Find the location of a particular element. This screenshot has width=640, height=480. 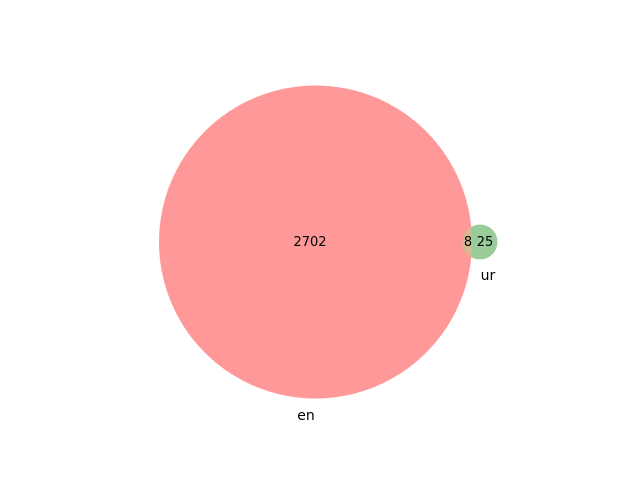

overlap-count: 8 is located at coordinates (468, 242).